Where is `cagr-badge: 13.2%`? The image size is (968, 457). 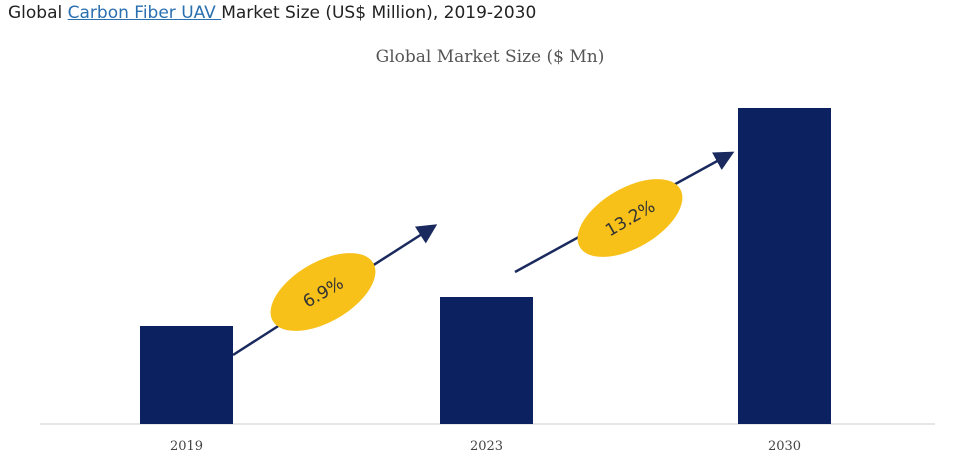
cagr-badge: 13.2% is located at coordinates (630, 218).